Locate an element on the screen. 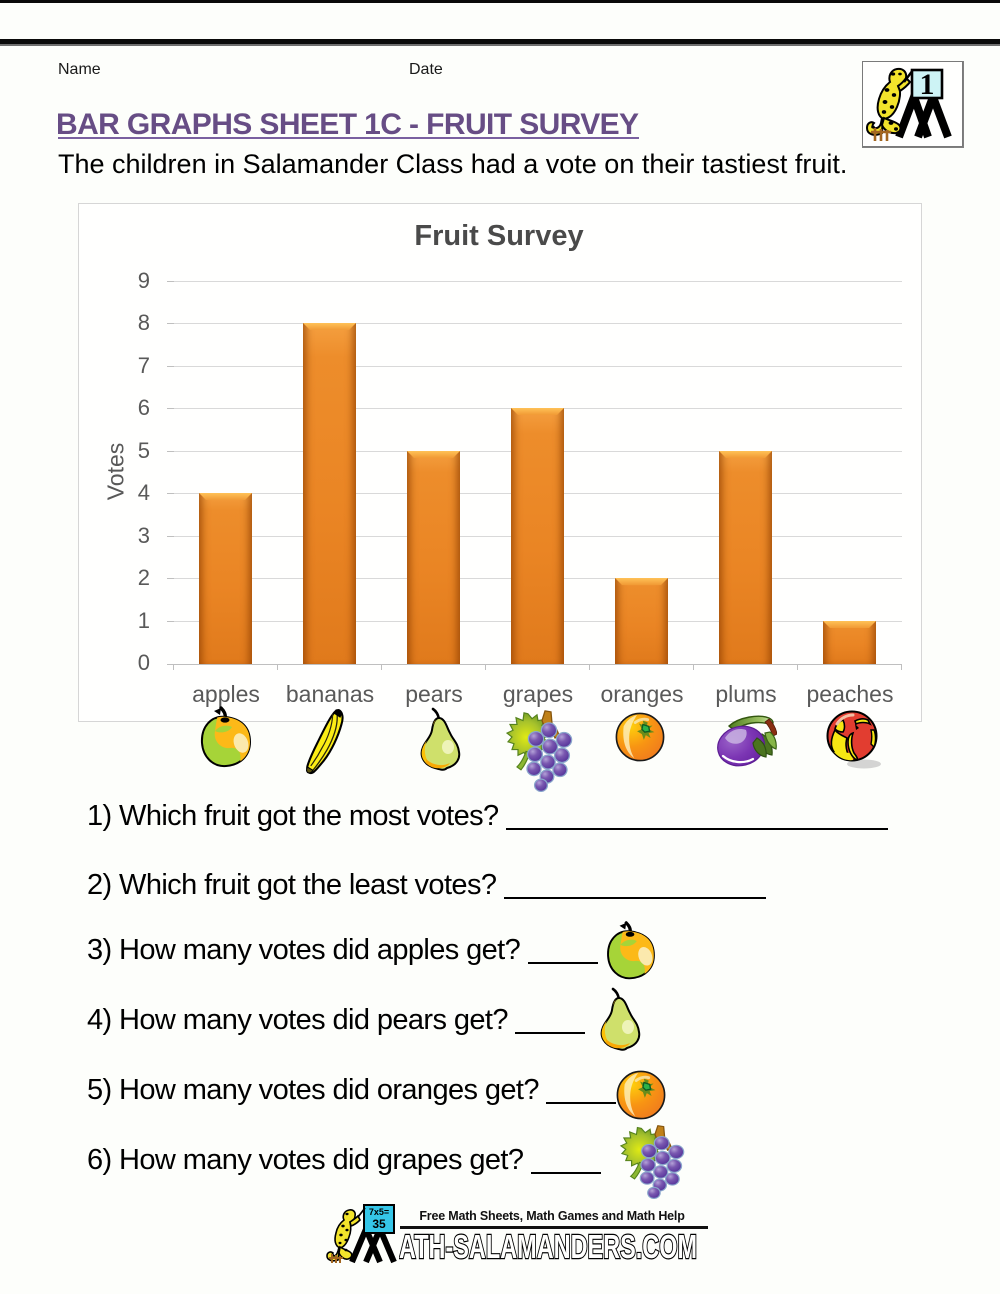 Image resolution: width=1000 pixels, height=1294 pixels. svg-text: ATH-SALAMANDERS.COM is located at coordinates (548, 1247).